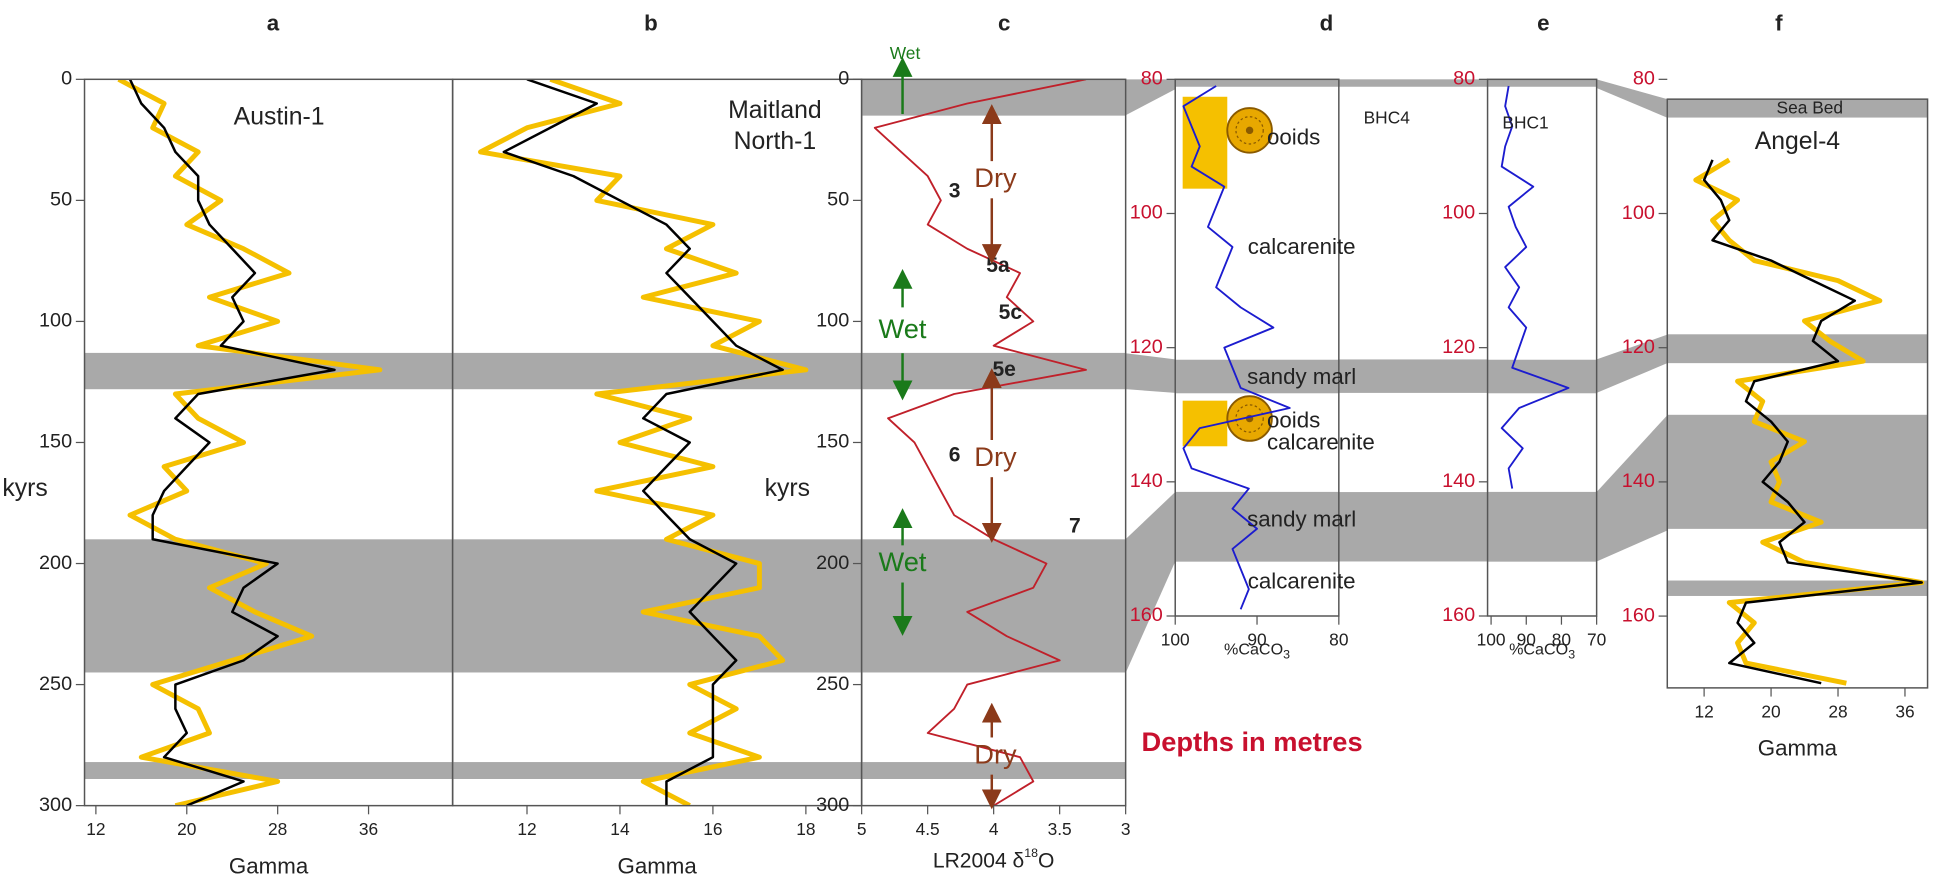 This screenshot has height=880, width=1934. What do you see at coordinates (955, 191) in the screenshot?
I see `annotation: 3` at bounding box center [955, 191].